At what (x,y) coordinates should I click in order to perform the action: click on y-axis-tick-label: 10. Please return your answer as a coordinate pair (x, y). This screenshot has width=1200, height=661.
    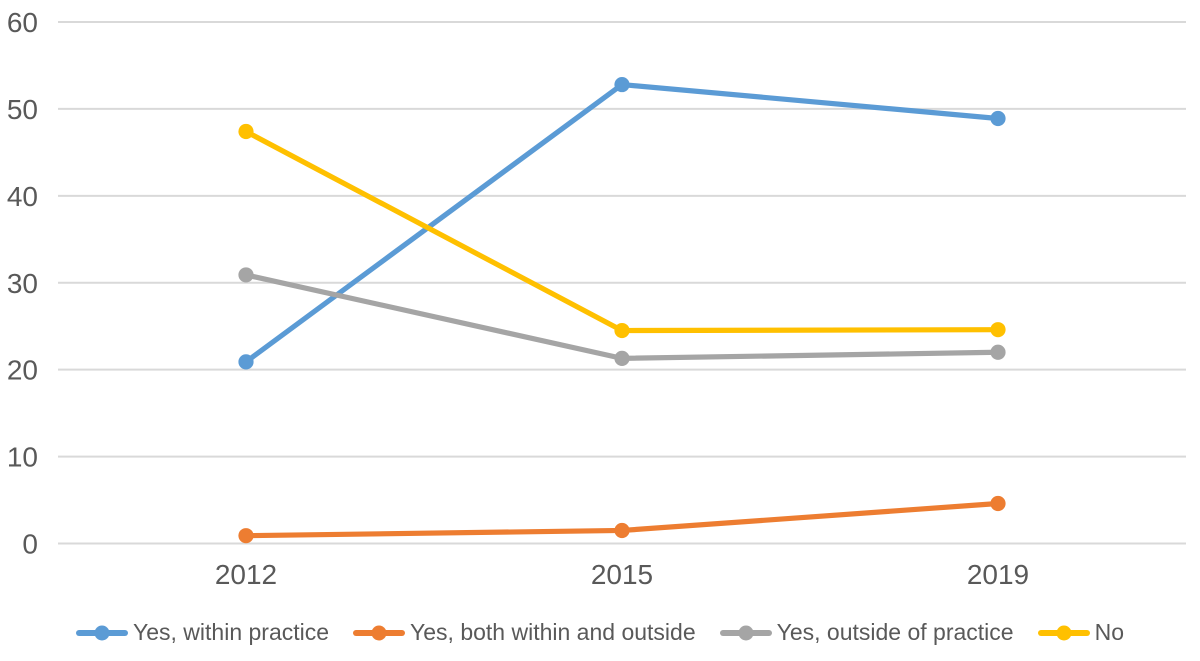
    Looking at the image, I should click on (22, 457).